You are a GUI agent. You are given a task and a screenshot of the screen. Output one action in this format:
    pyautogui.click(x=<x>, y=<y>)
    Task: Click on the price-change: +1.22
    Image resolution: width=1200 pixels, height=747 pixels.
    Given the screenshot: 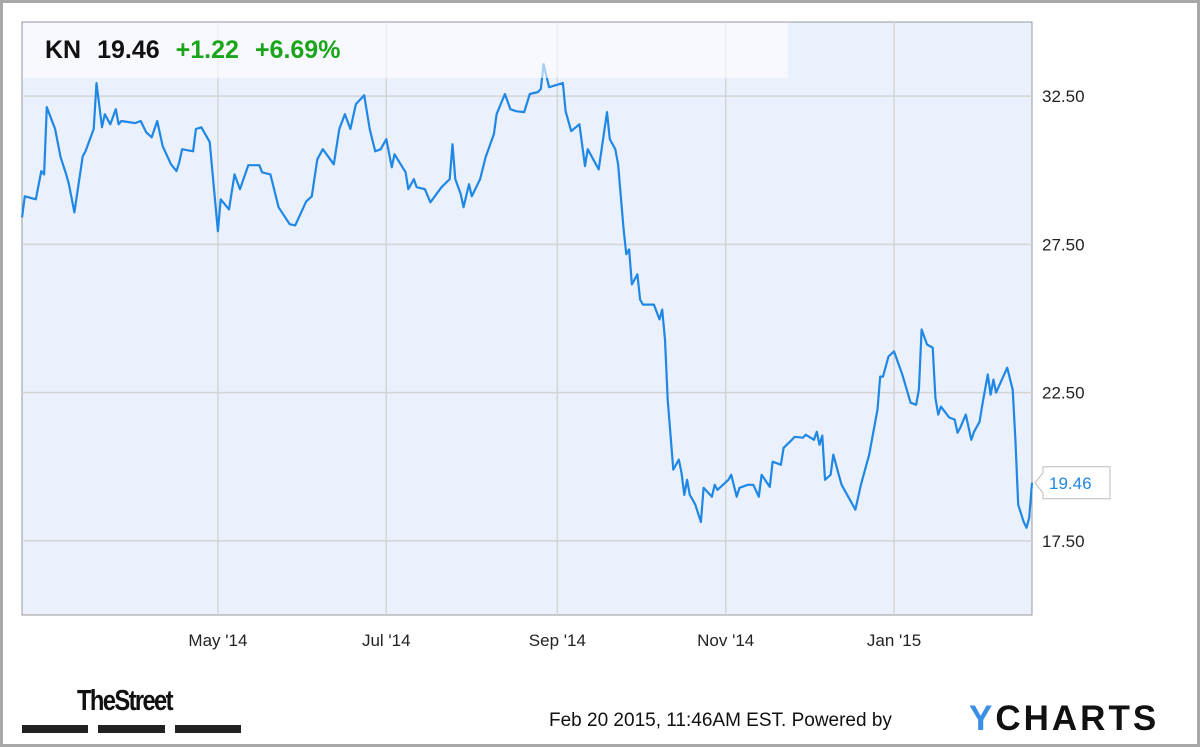 What is the action you would take?
    pyautogui.click(x=207, y=50)
    